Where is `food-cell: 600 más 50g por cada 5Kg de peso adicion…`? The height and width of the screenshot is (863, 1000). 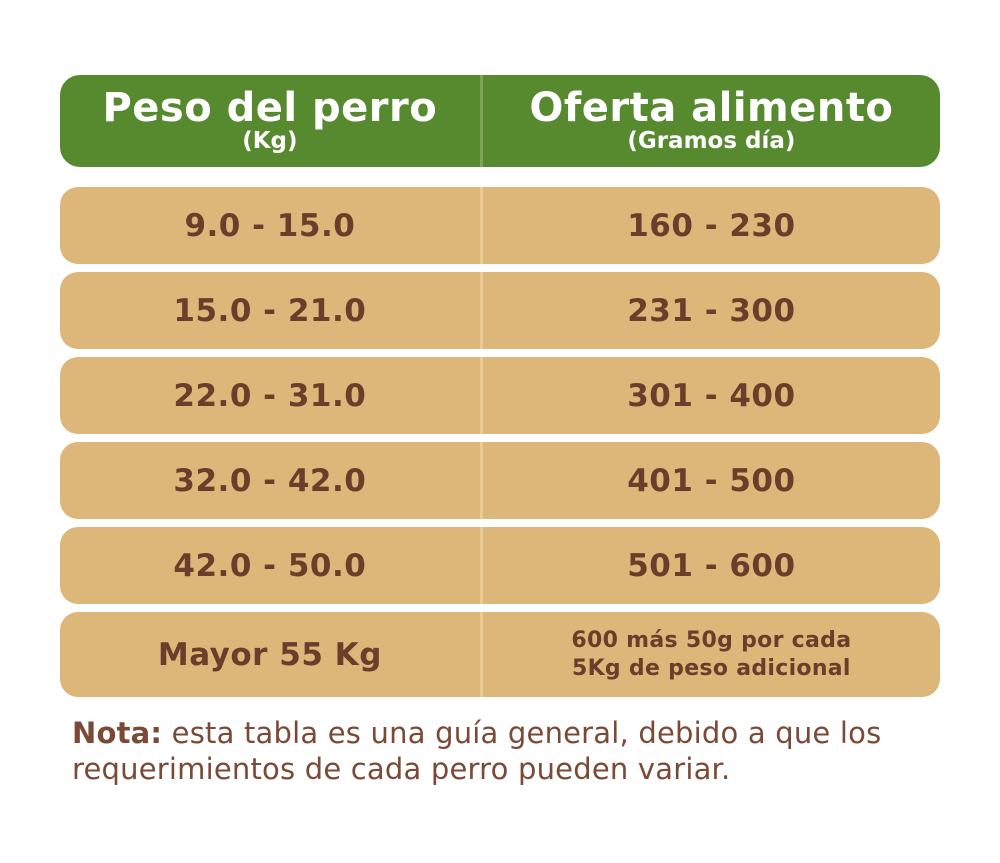 food-cell: 600 más 50g por cada 5Kg de peso adicion… is located at coordinates (711, 654).